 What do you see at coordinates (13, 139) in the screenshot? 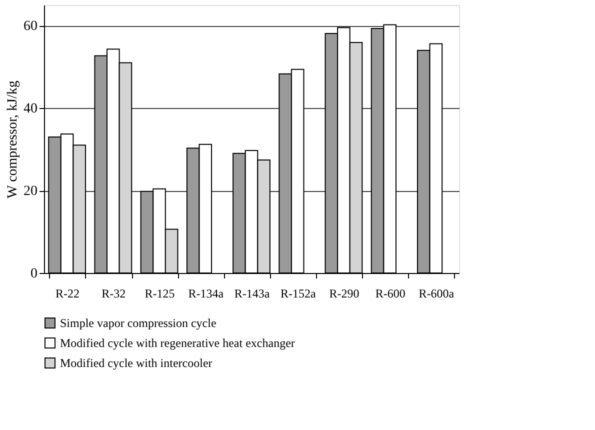
I see `y-axis-title: W compressor, kJ/kg` at bounding box center [13, 139].